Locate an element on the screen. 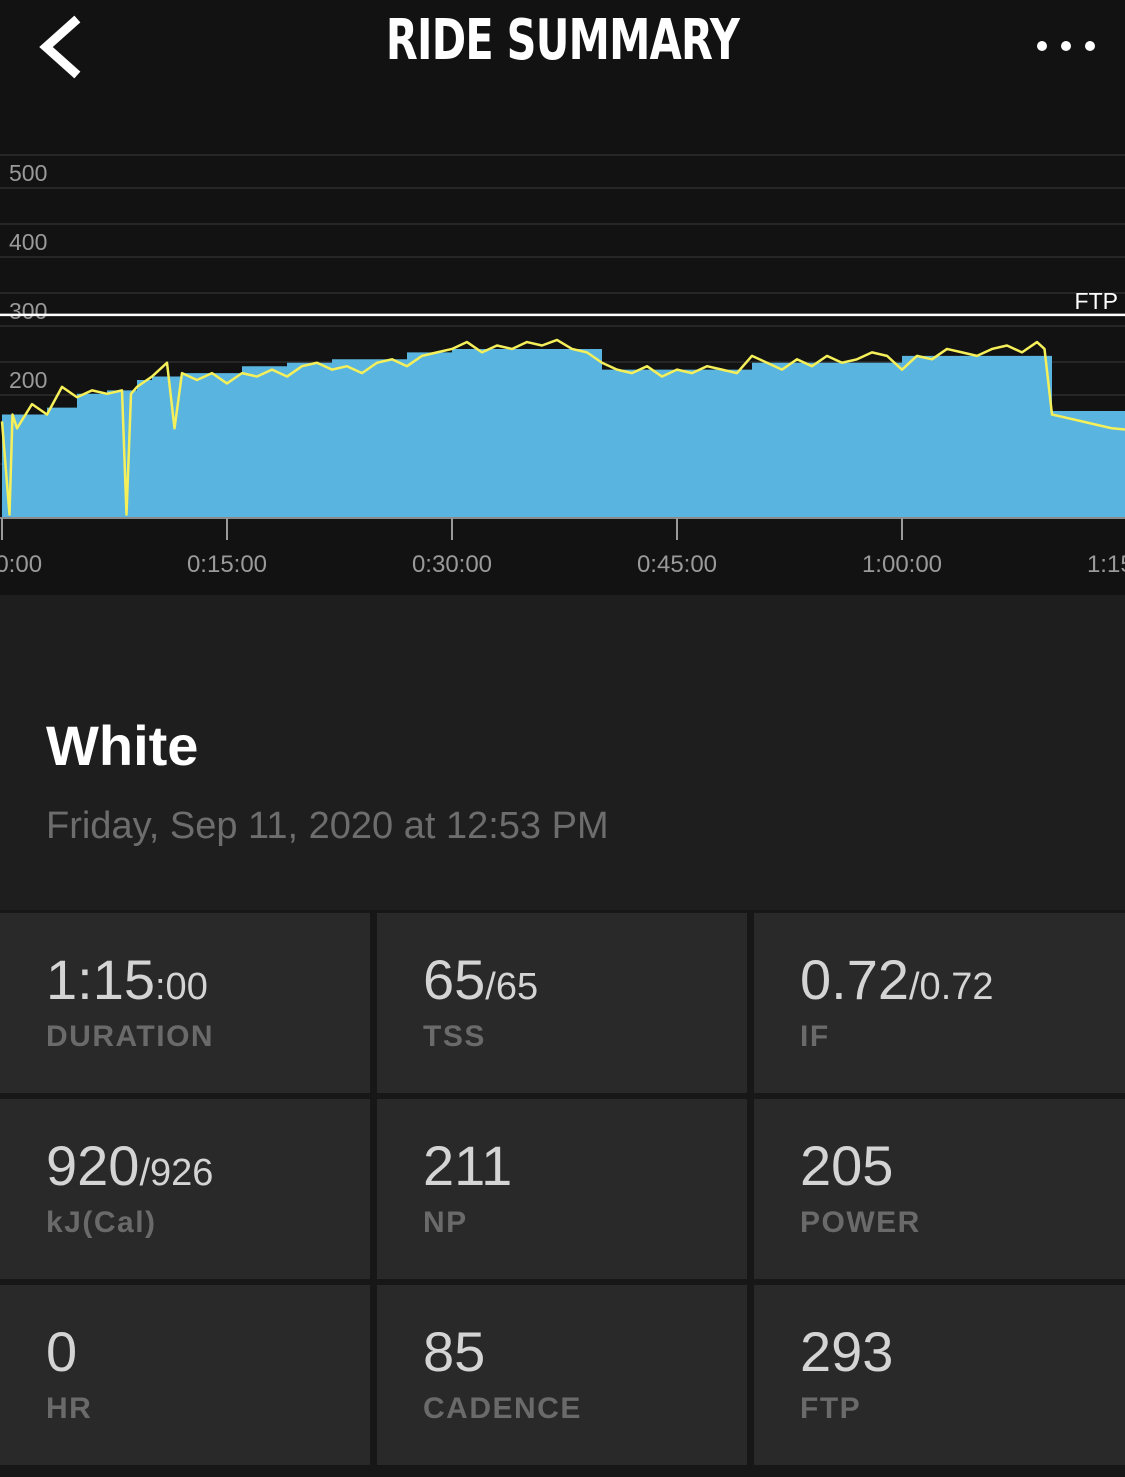  stat-if: 0.72/0.72 IF is located at coordinates (939, 1003).